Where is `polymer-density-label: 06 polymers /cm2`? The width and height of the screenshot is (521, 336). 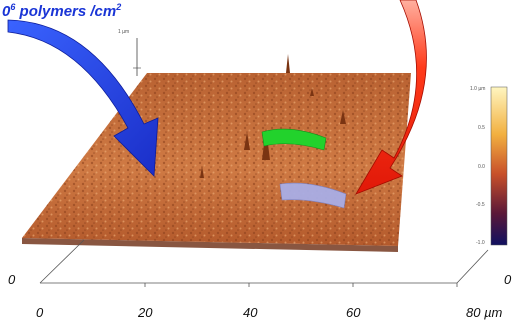
polymer-density-label: 06 polymers /cm2 is located at coordinates (62, 11).